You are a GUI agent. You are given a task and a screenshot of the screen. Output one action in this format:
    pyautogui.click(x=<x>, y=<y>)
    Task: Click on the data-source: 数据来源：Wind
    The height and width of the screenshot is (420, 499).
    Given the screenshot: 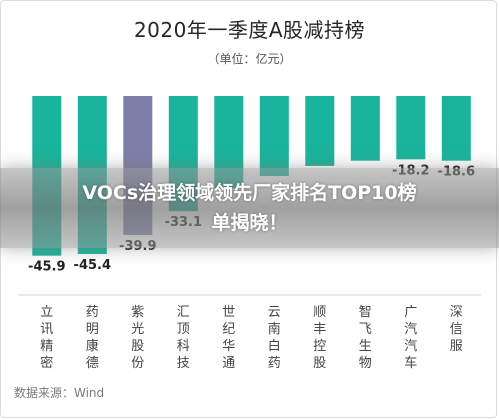 What is the action you would take?
    pyautogui.click(x=59, y=393)
    